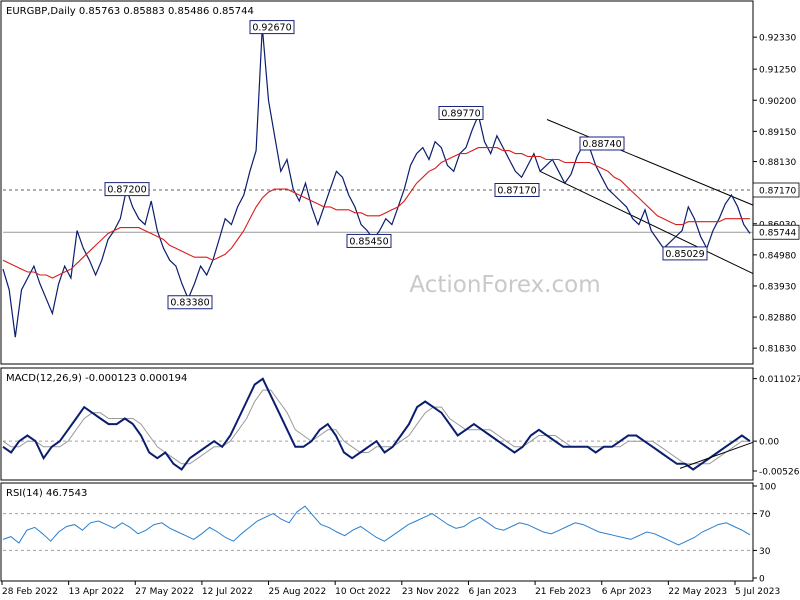 The image size is (800, 600). I want to click on annotation-label: 0.88740, so click(601, 144).